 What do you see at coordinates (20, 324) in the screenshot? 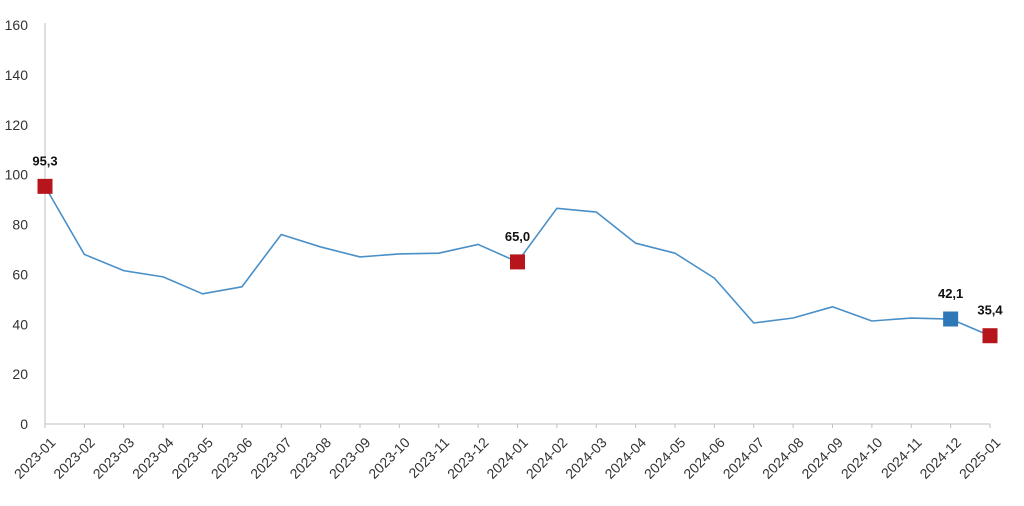
I see `y-tick-label: 40` at bounding box center [20, 324].